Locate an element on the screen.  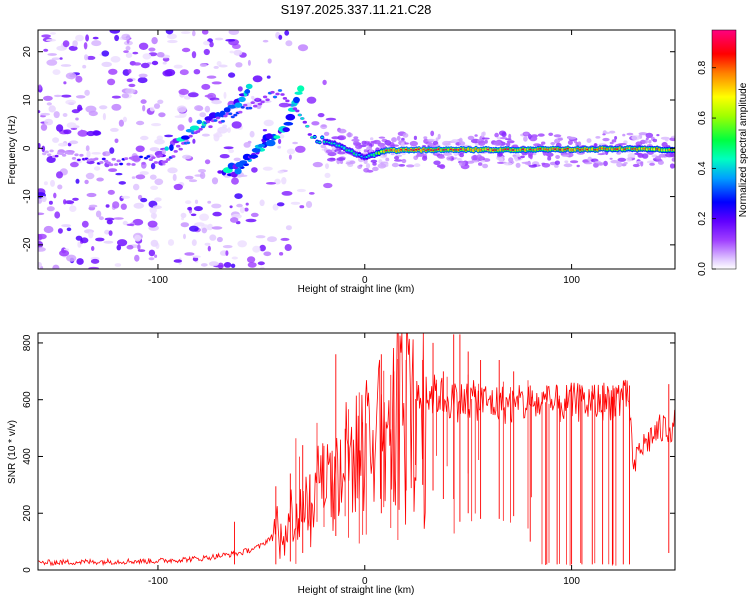
snr-y-tick-label: 800 is located at coordinates (27, 342).